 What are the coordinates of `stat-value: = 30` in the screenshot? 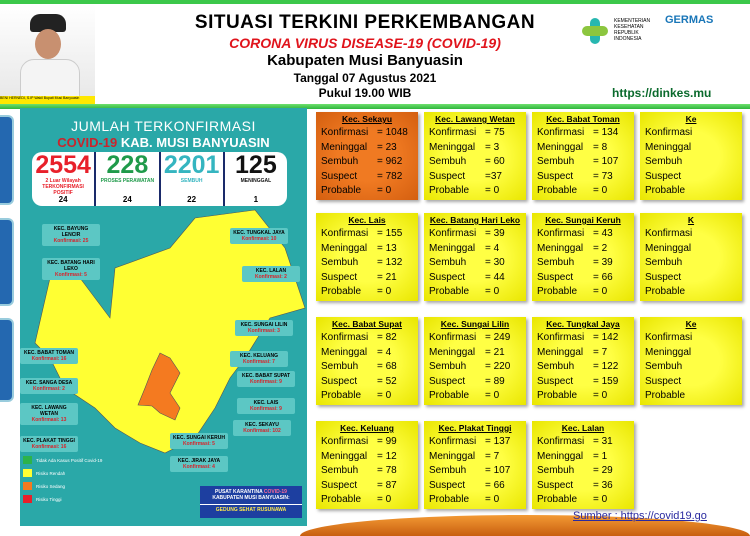 It's located at (495, 262).